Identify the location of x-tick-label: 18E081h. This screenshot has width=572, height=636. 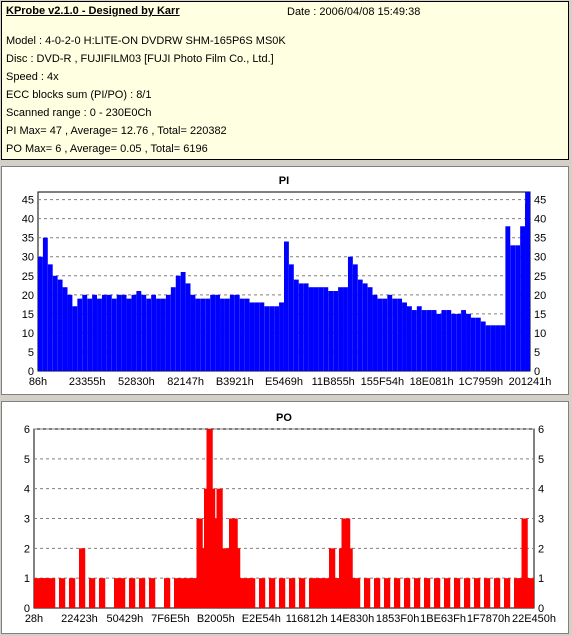
(432, 382).